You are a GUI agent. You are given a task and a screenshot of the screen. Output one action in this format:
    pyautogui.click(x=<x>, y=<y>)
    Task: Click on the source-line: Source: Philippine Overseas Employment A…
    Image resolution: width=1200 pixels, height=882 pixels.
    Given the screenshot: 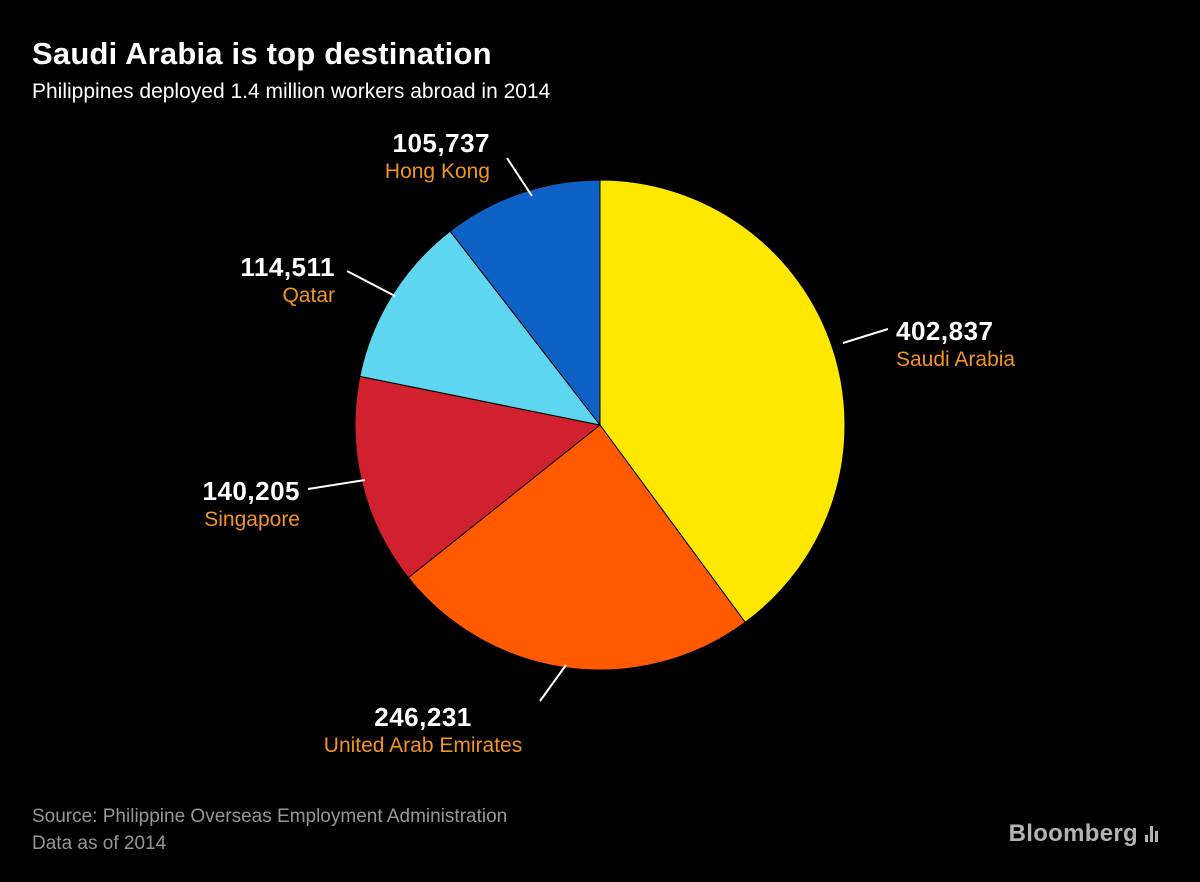 What is the action you would take?
    pyautogui.click(x=270, y=816)
    